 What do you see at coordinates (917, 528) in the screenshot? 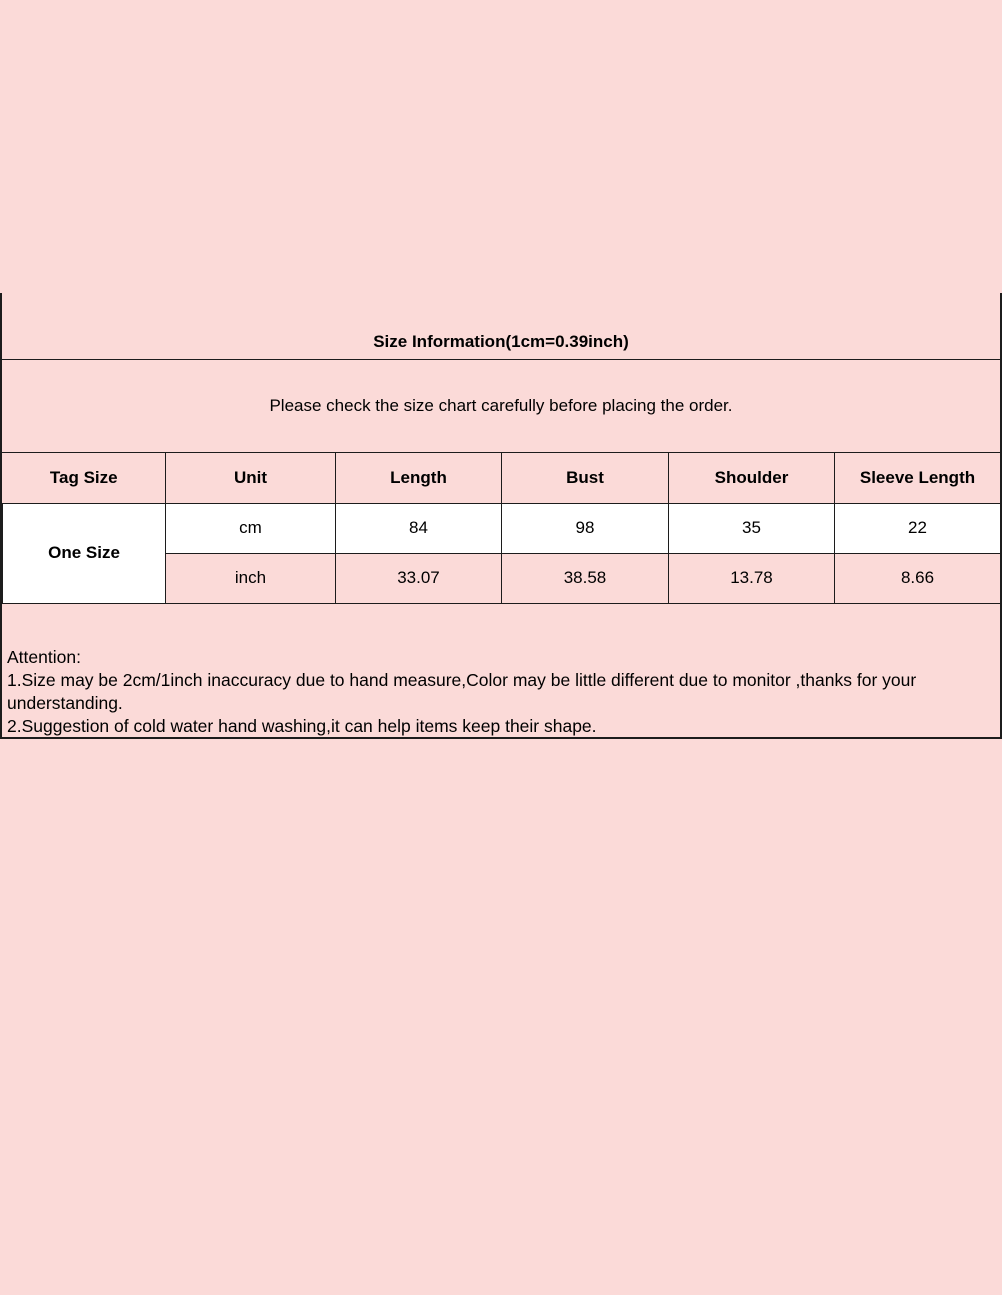
I see `cell-sleeve-cm: 22` at bounding box center [917, 528].